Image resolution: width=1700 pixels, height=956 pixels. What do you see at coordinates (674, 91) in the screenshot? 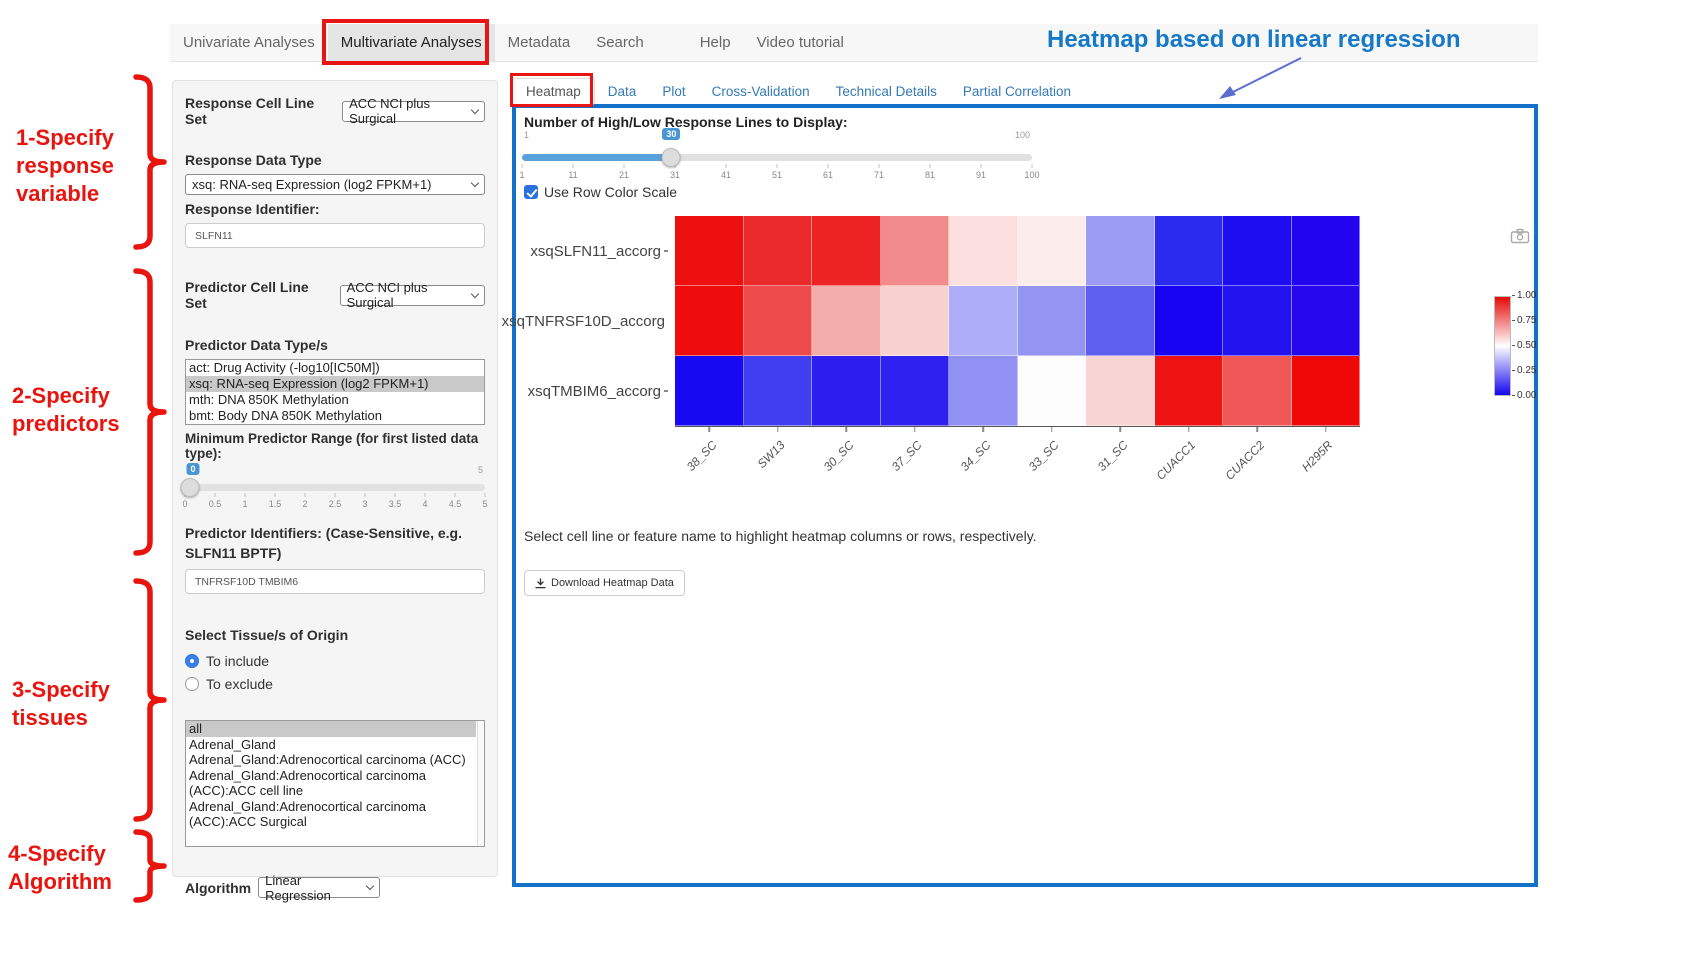
I see `tab-plot: Plot` at bounding box center [674, 91].